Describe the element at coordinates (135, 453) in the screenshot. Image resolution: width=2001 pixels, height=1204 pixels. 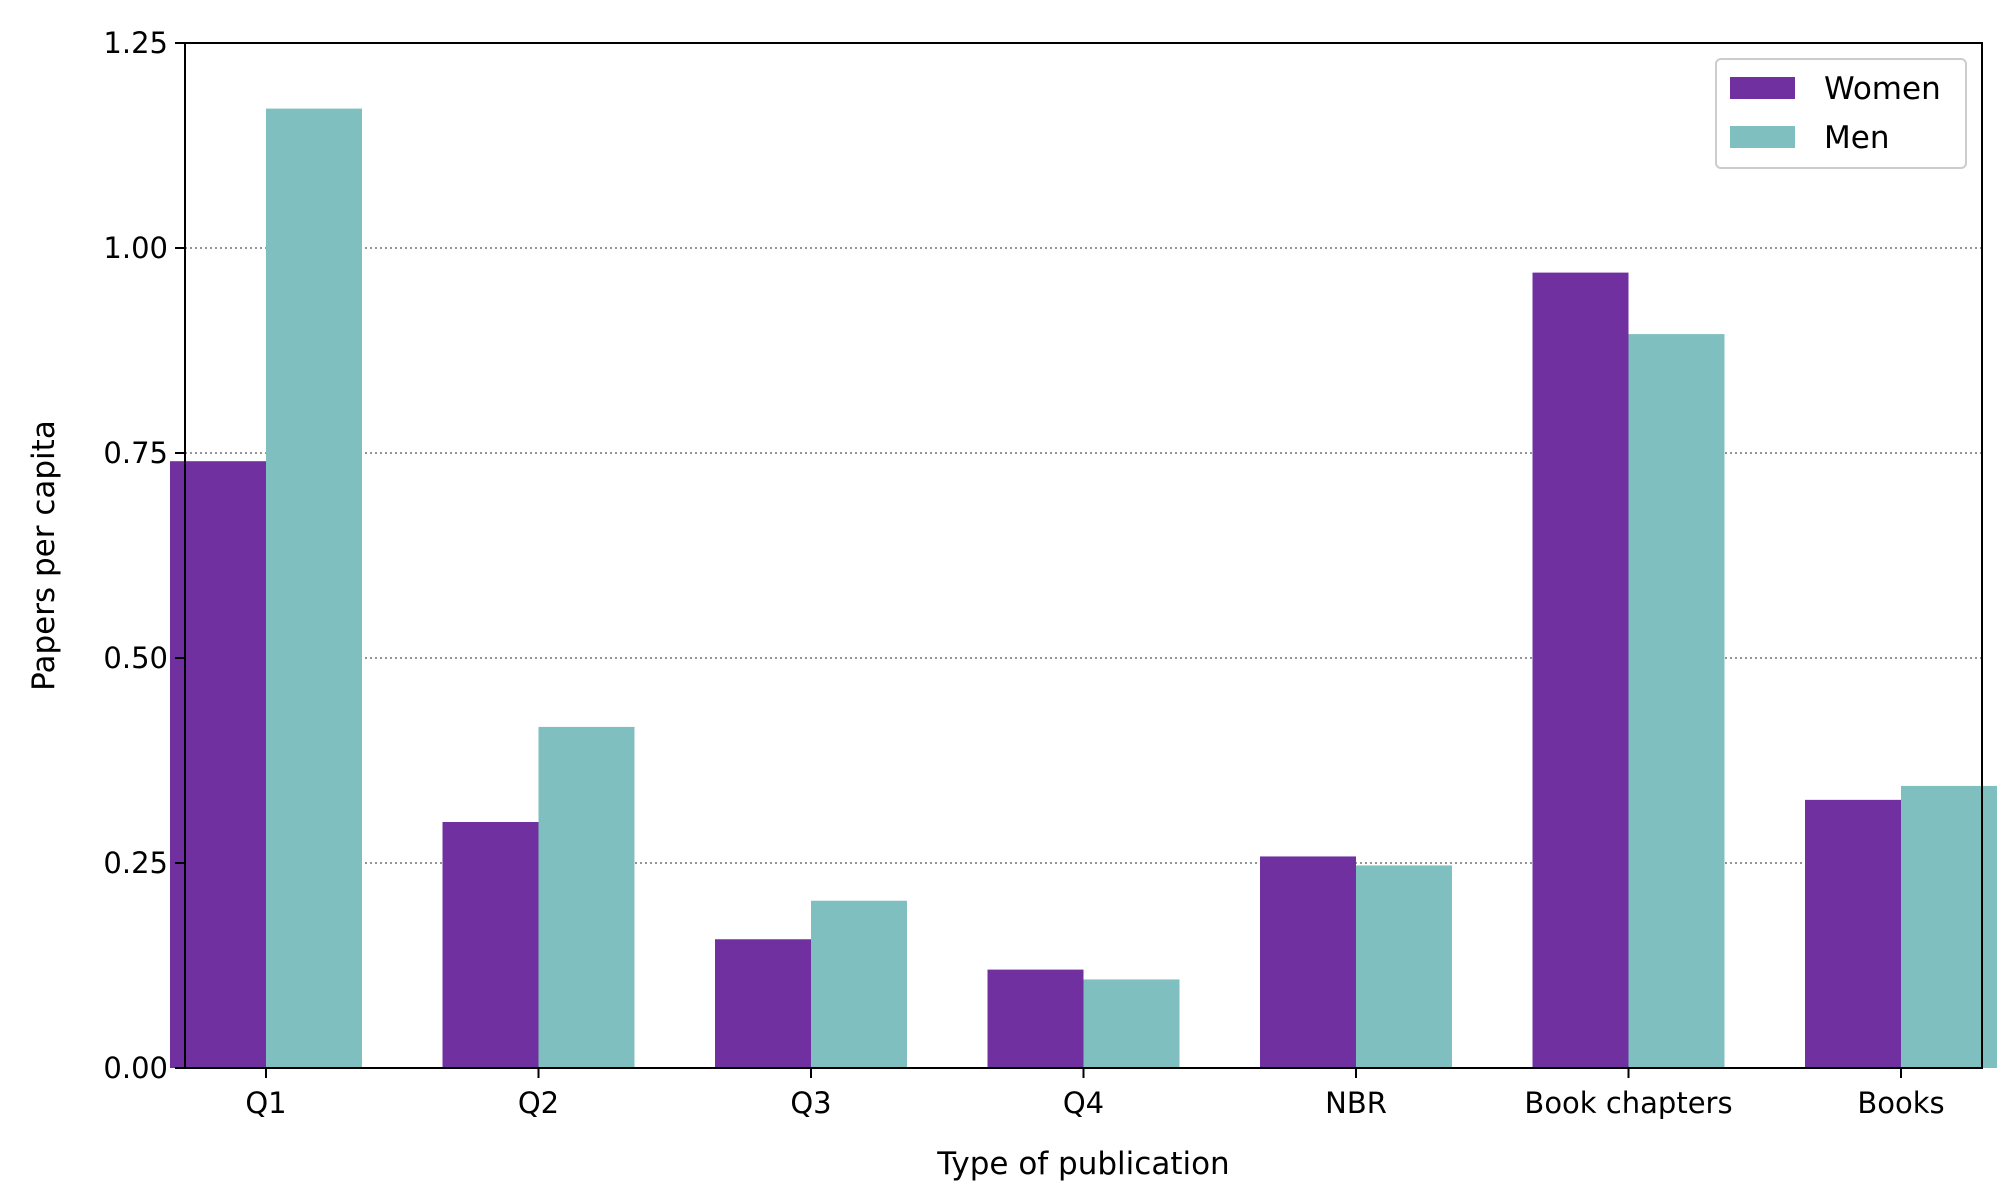
I see `y-tick-label: 0.75` at that location.